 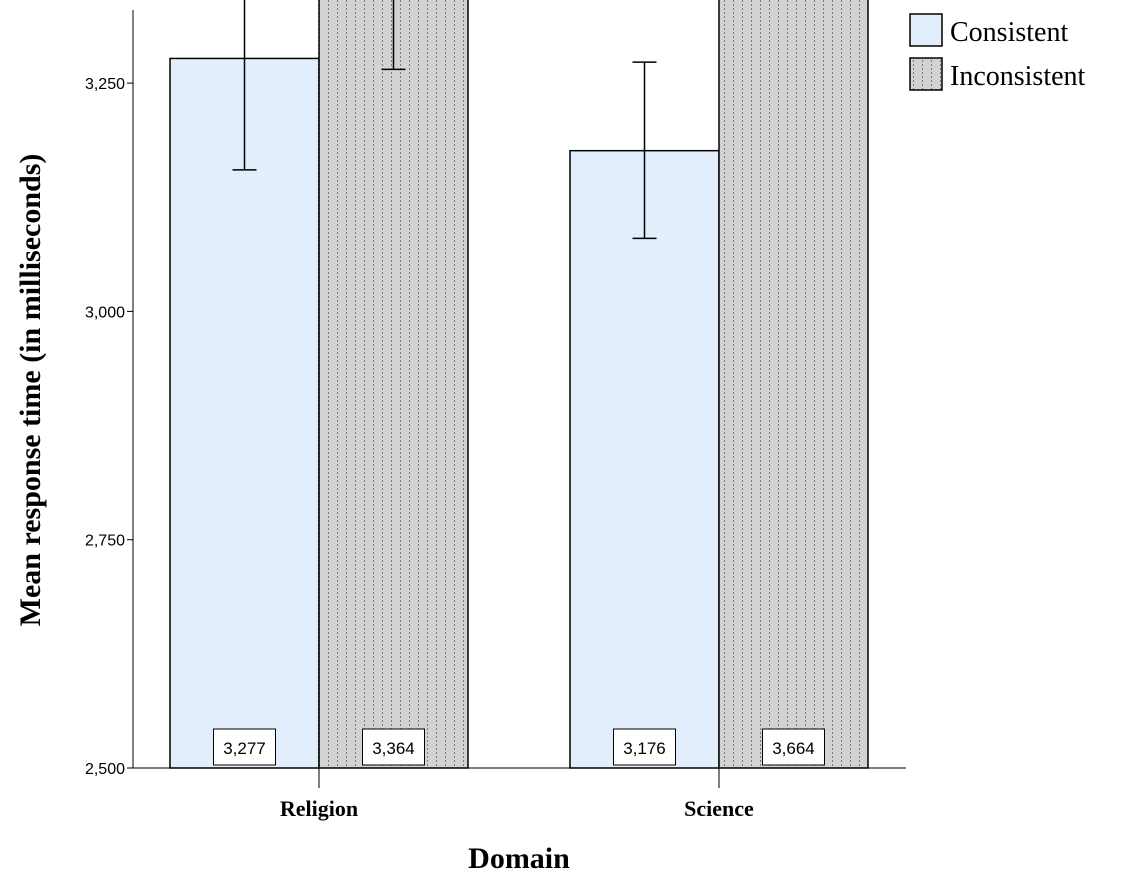 What do you see at coordinates (997, 52) in the screenshot?
I see `legend: Consistent Inconsistent` at bounding box center [997, 52].